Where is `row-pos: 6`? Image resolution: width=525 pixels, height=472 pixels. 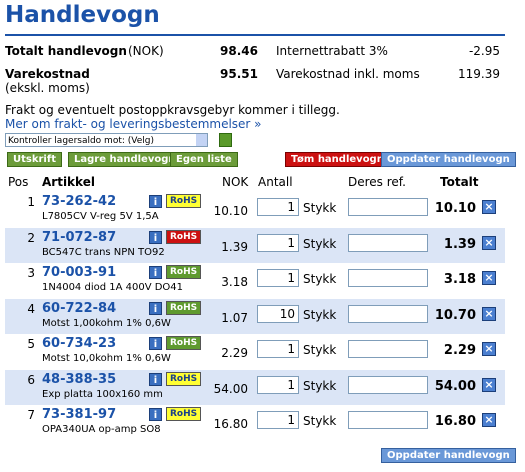
row-pos: 6 is located at coordinates (31, 379).